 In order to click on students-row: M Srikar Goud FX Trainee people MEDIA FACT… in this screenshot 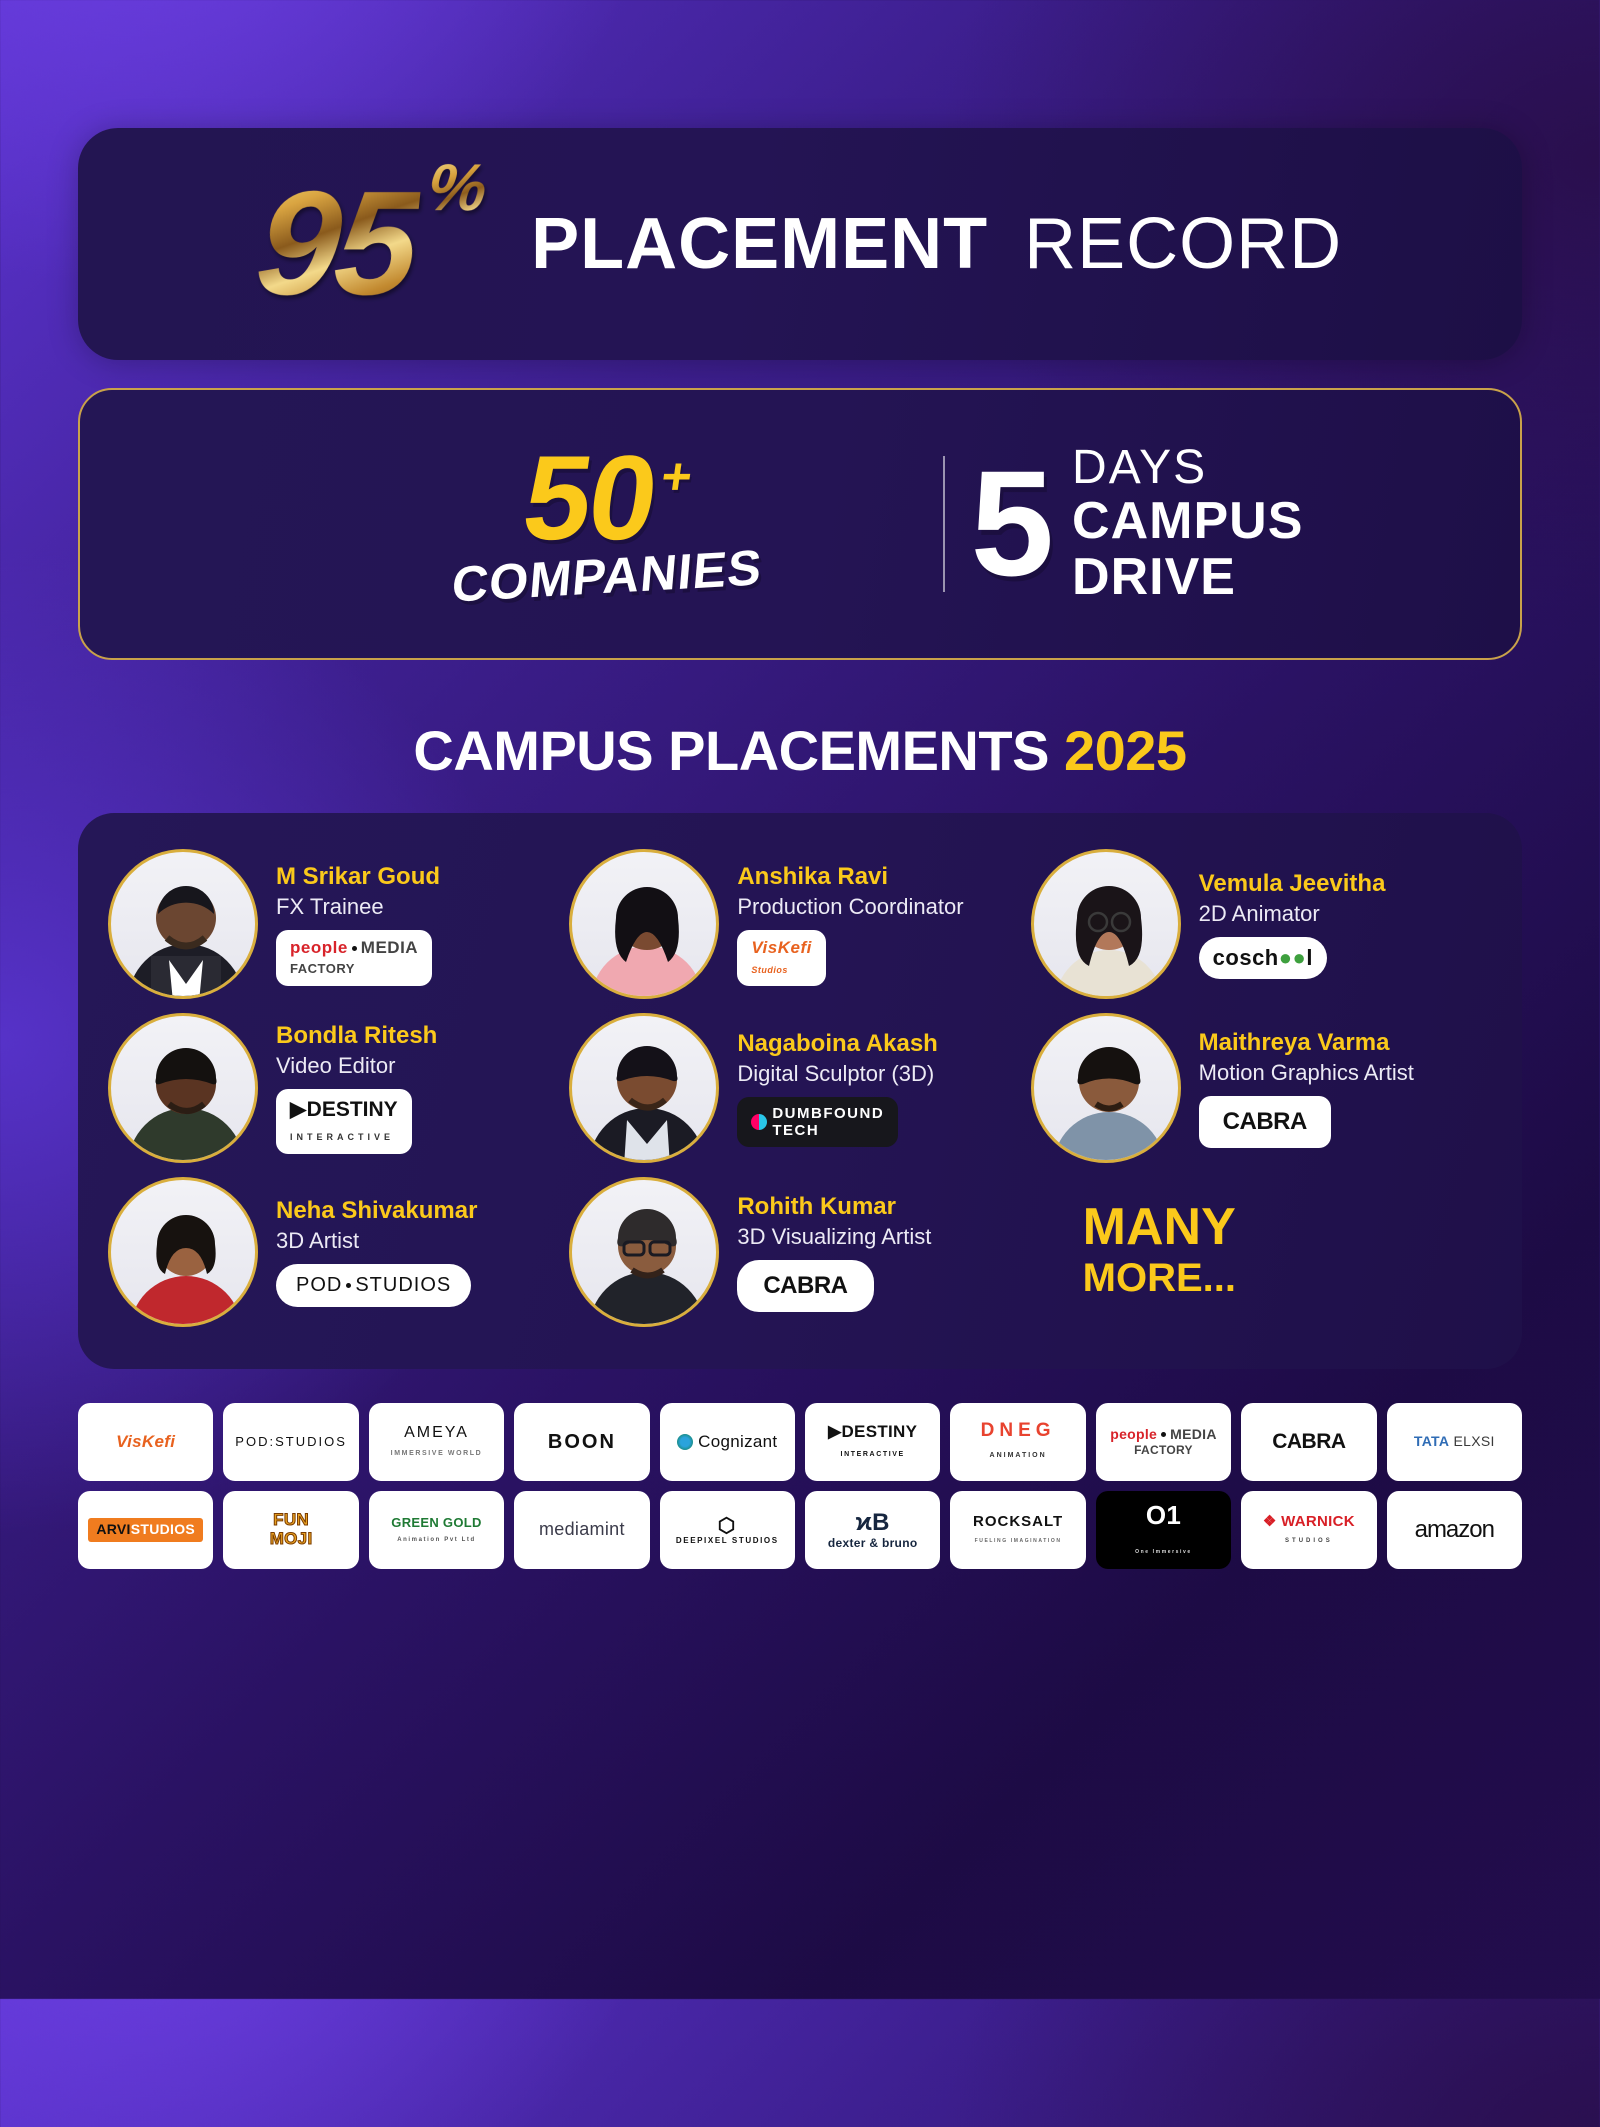, I will do `click(800, 924)`.